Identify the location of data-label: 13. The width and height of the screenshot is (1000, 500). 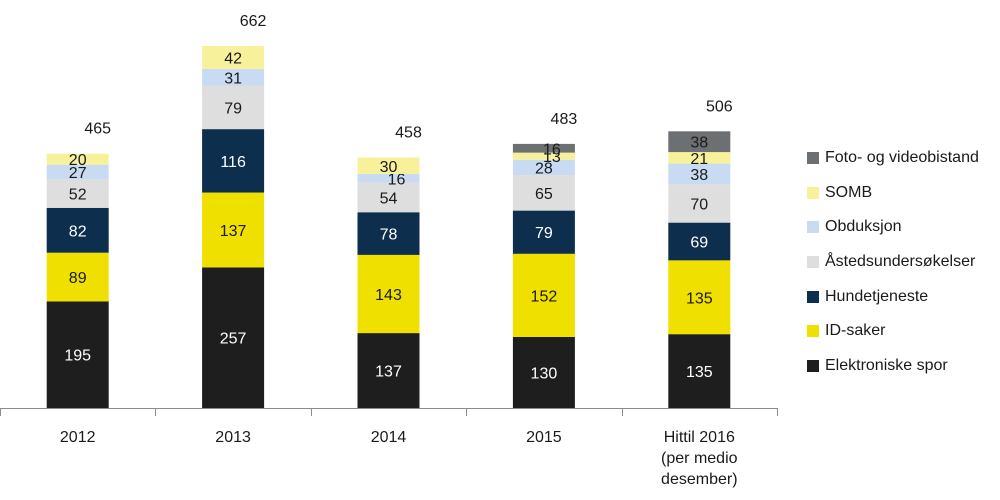
(552, 157).